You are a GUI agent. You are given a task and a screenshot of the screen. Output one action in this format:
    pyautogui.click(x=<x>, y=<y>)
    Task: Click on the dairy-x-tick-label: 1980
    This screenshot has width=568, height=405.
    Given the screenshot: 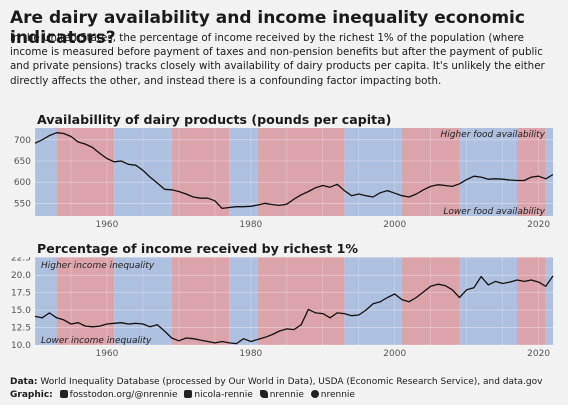 What is the action you would take?
    pyautogui.click(x=250, y=225)
    